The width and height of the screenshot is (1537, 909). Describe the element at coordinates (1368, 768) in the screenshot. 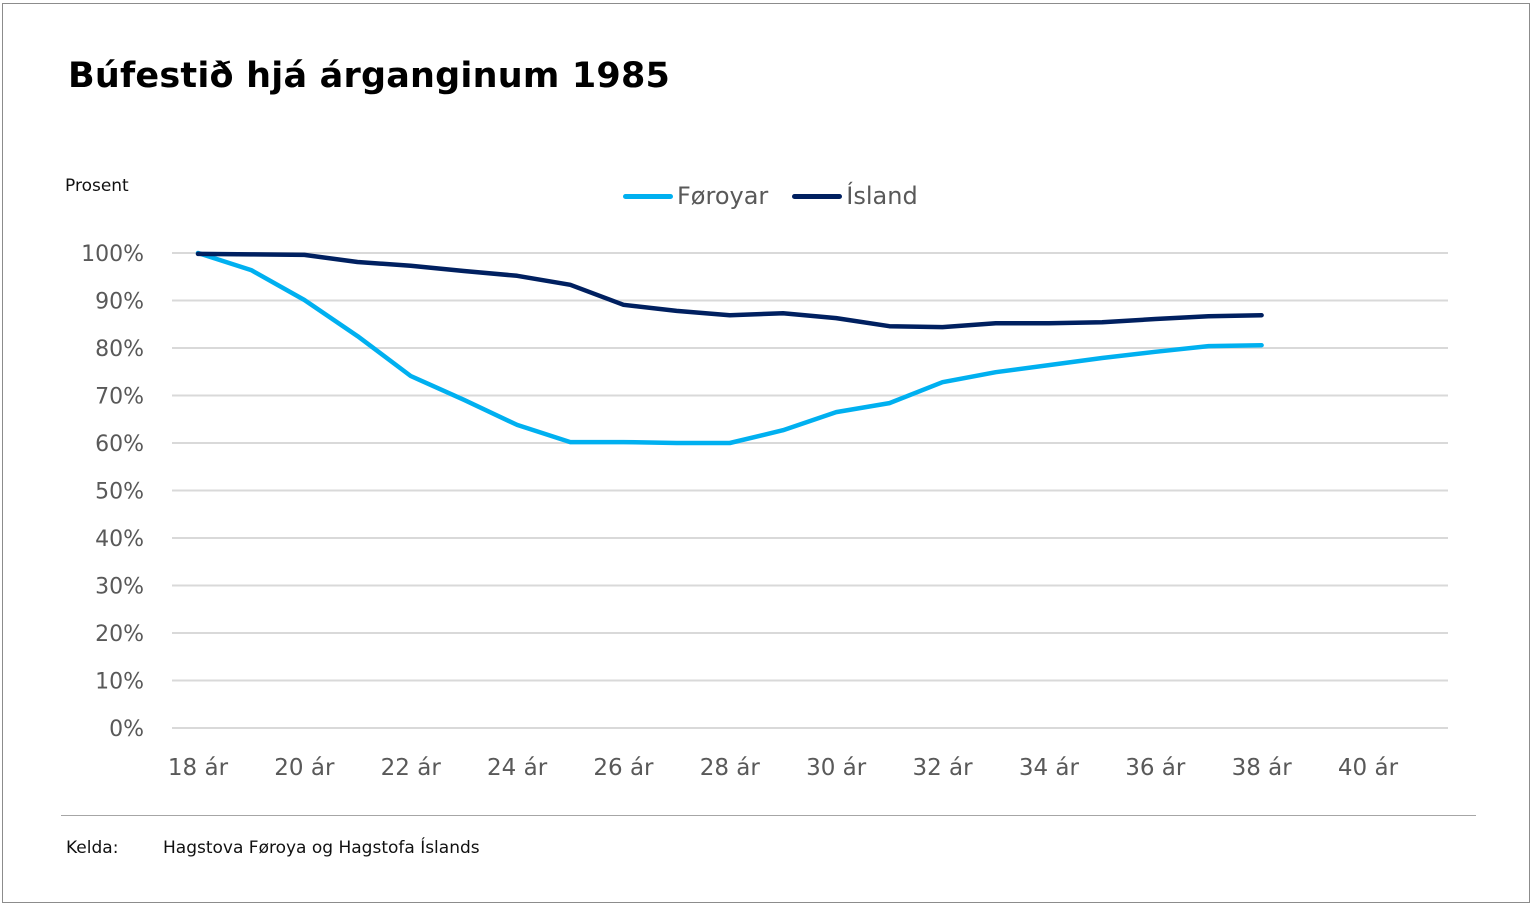

I see `x-tick-label: 40 ár` at that location.